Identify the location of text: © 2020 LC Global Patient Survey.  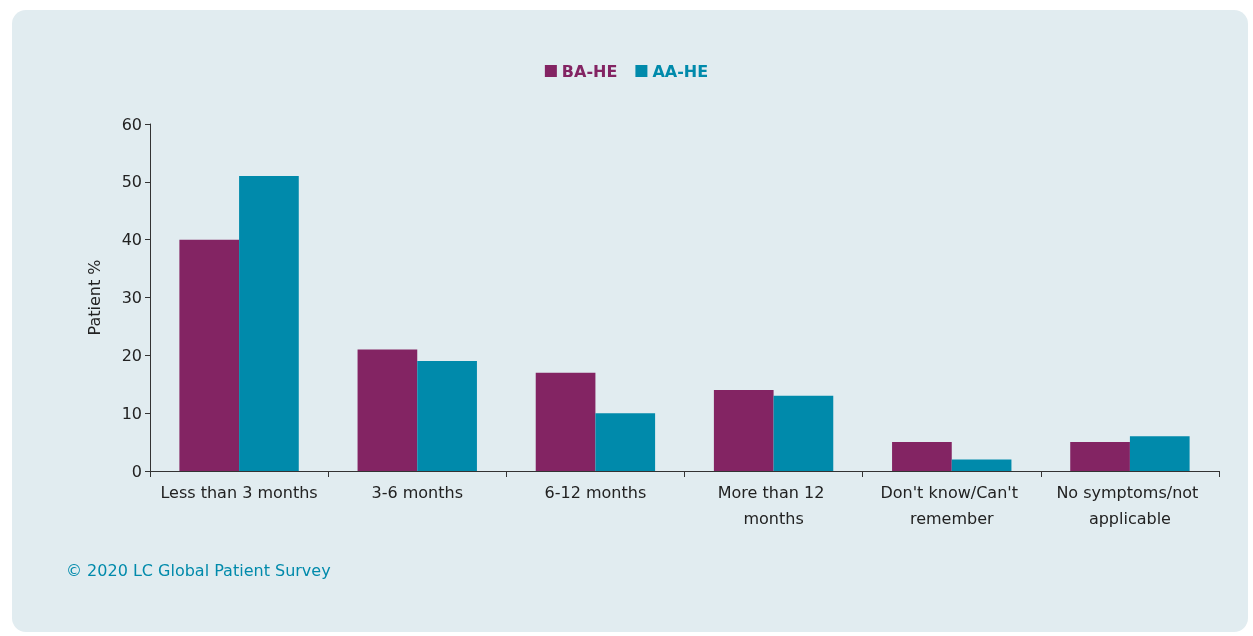
(198, 570).